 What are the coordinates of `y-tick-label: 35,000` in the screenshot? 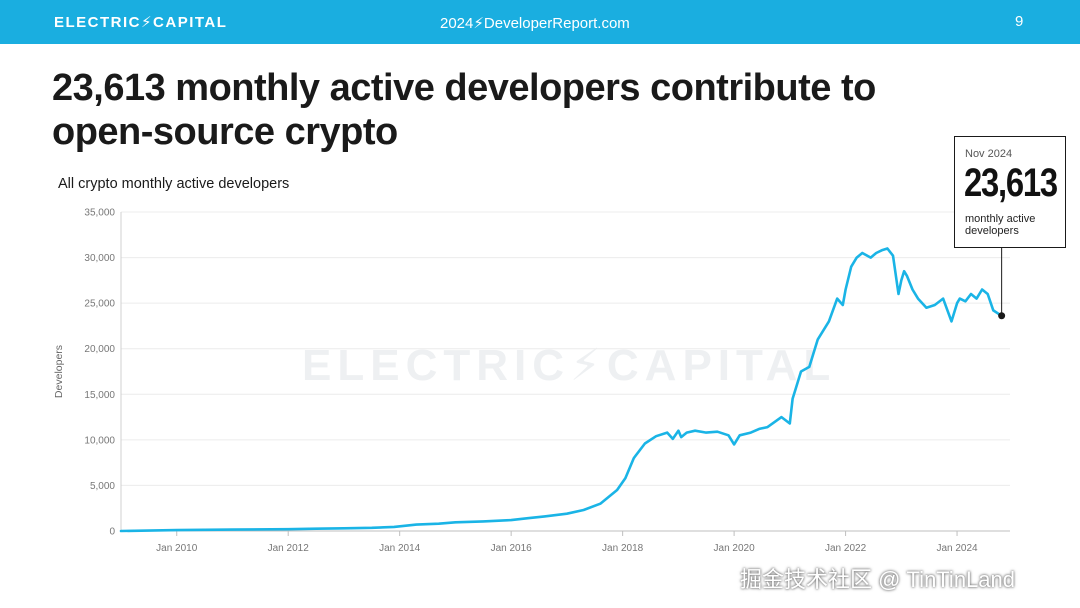 It's located at (99, 213).